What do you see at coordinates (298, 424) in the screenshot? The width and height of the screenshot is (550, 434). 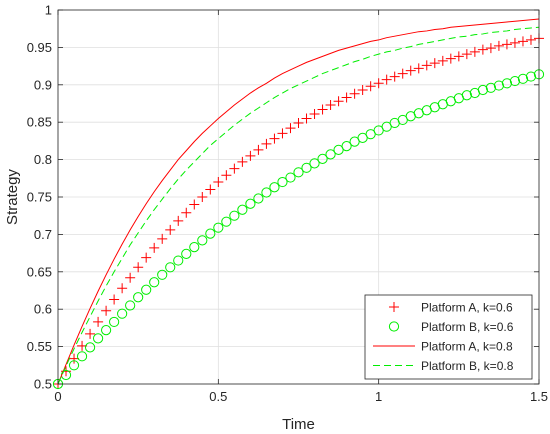 I see `x-axis-label: Time` at bounding box center [298, 424].